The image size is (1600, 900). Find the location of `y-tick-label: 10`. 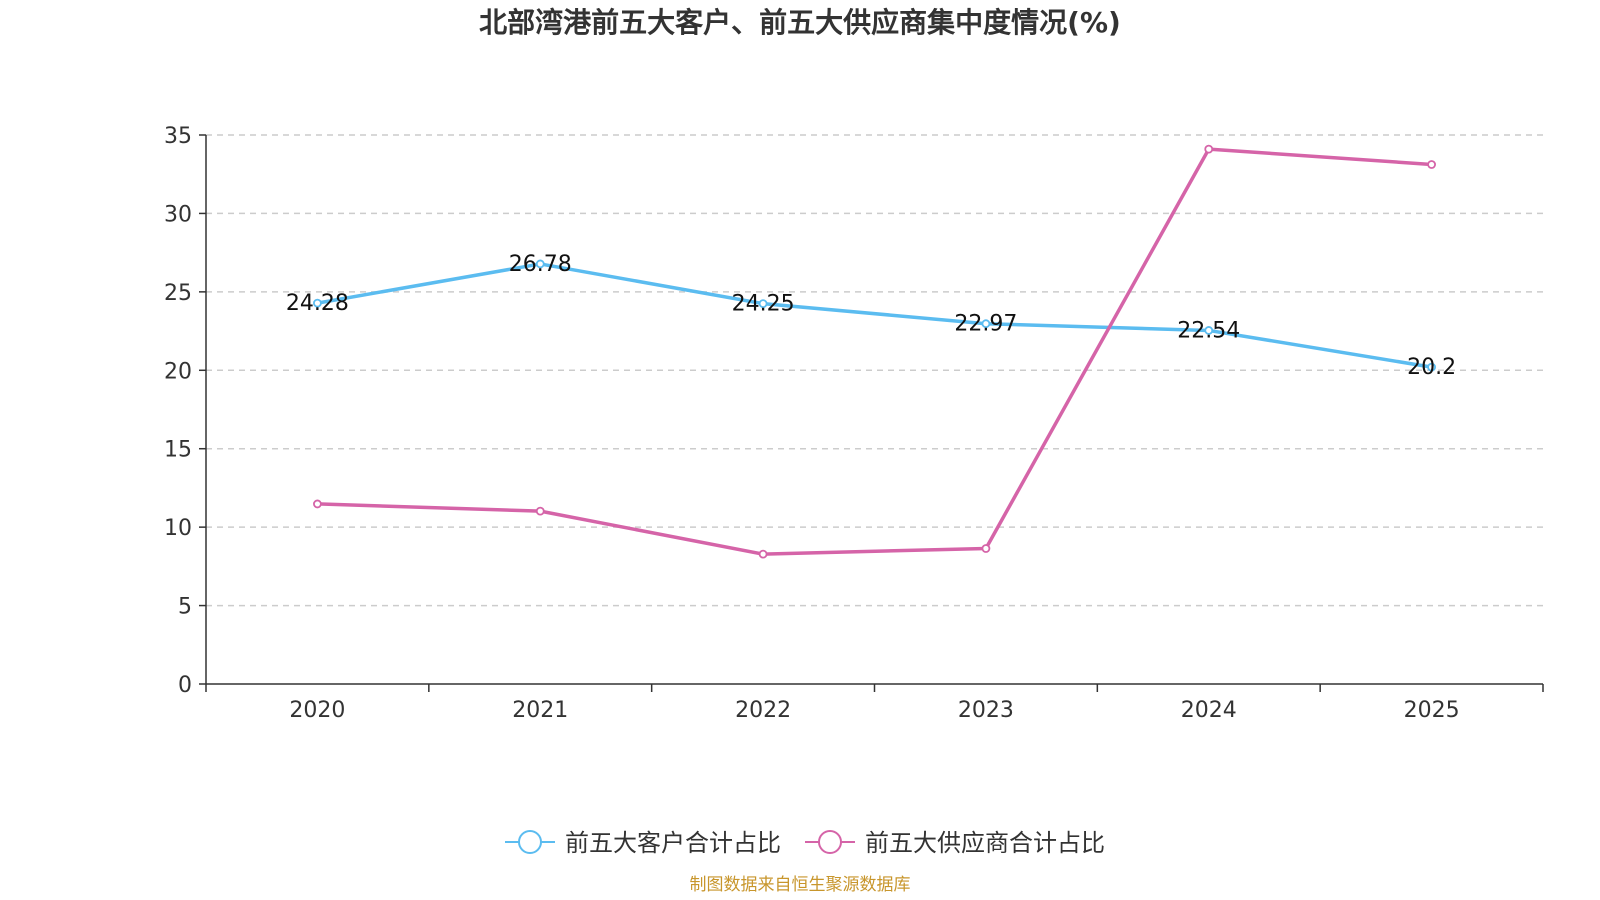

y-tick-label: 10 is located at coordinates (178, 528).